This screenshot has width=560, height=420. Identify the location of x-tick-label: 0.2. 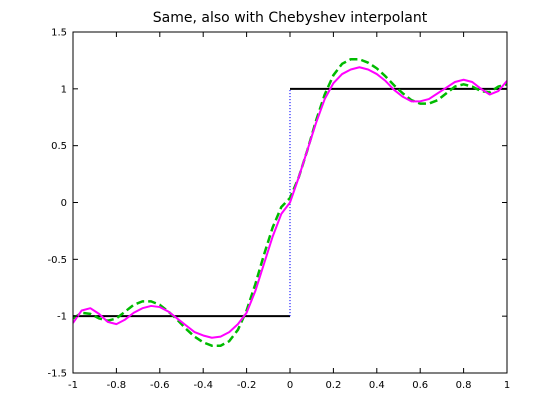
(333, 385).